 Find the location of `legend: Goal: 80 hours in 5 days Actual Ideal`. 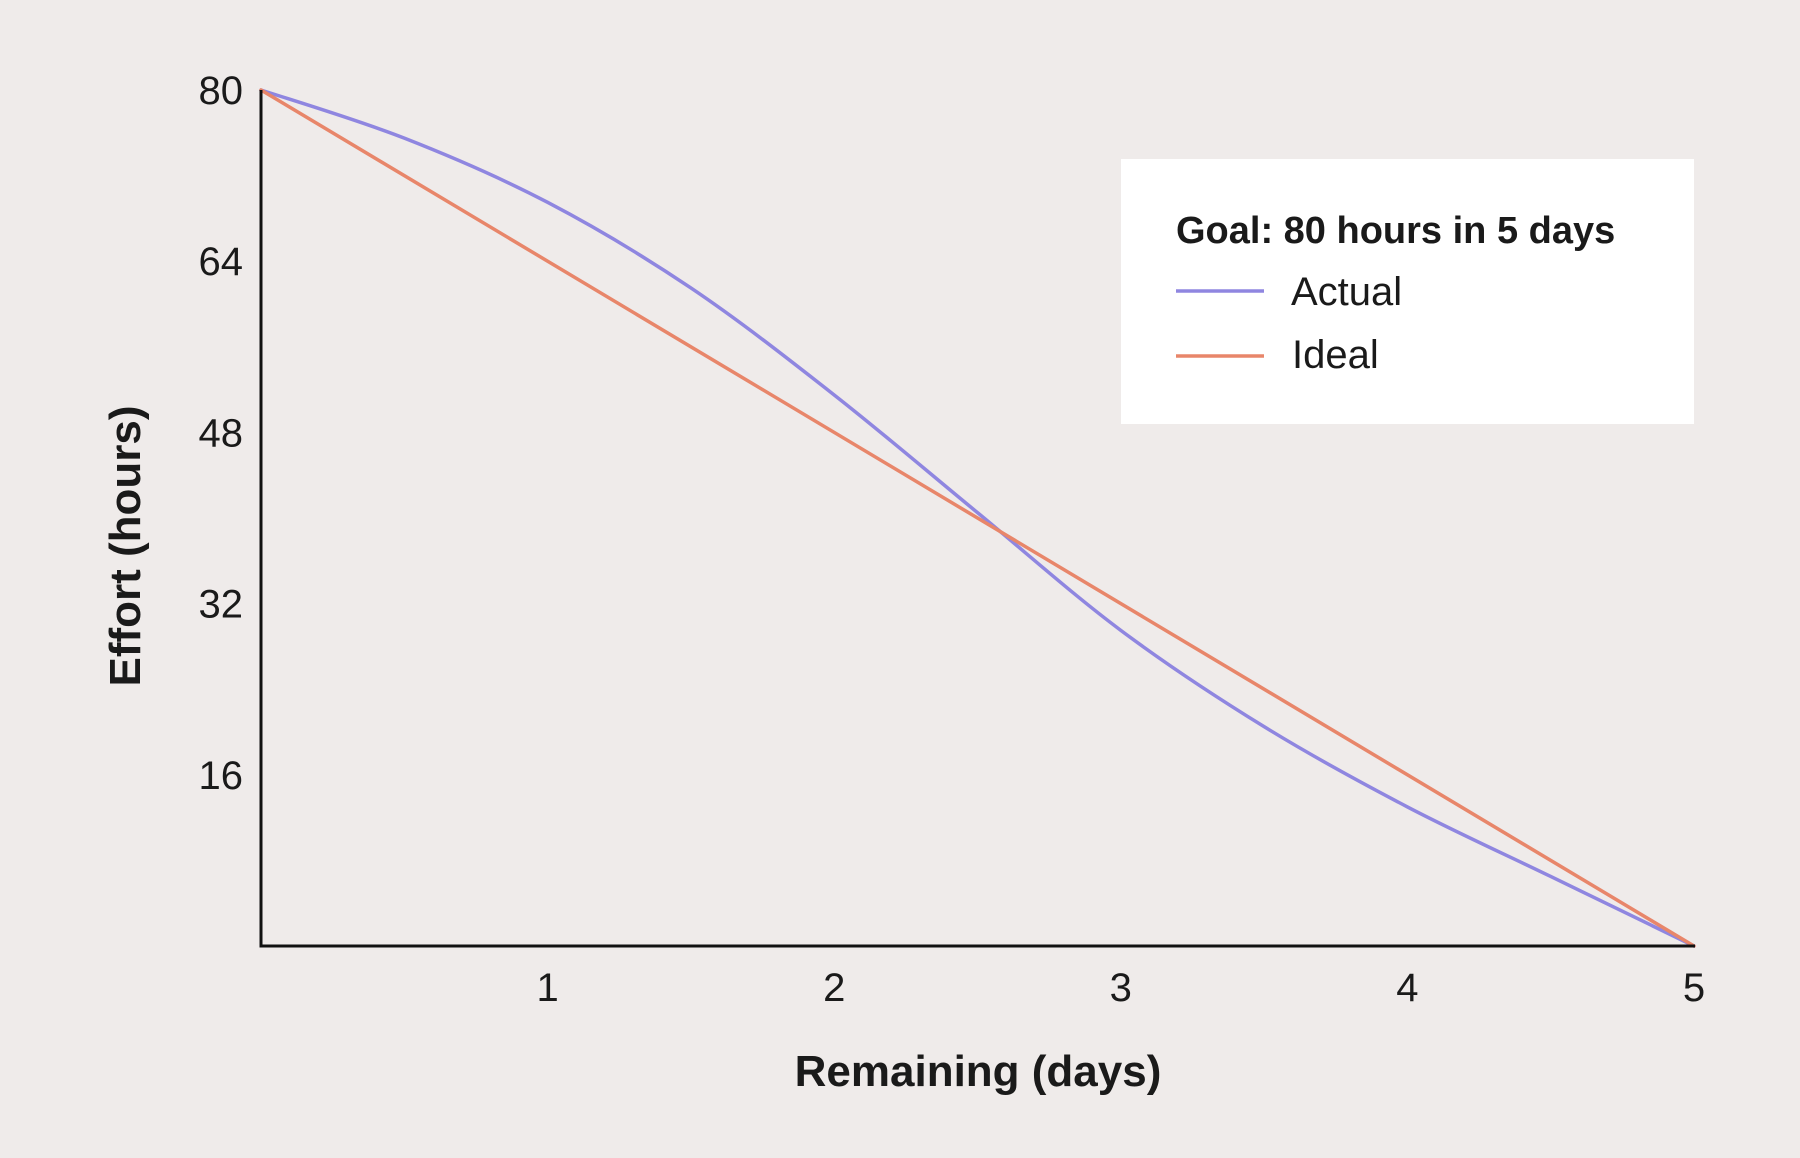

legend: Goal: 80 hours in 5 days Actual Ideal is located at coordinates (1407, 291).